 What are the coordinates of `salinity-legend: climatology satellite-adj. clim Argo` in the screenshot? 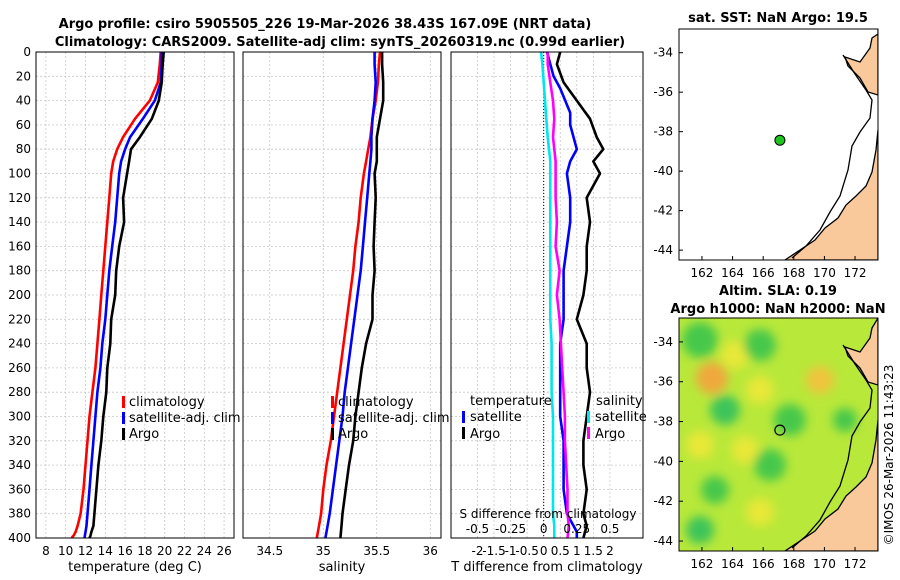 It's located at (390, 418).